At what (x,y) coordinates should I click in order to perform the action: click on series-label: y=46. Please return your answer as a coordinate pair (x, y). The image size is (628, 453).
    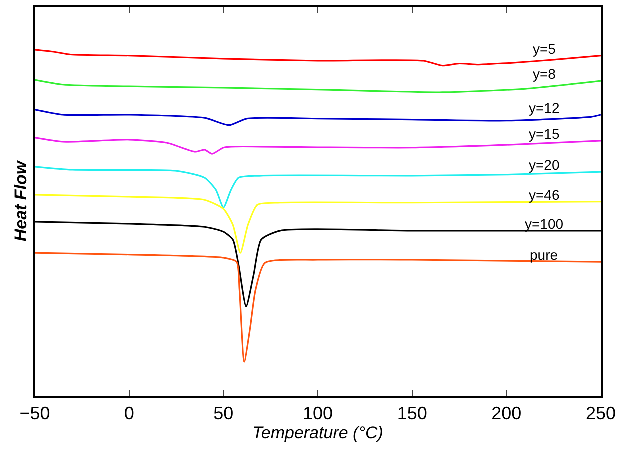
    Looking at the image, I should click on (544, 195).